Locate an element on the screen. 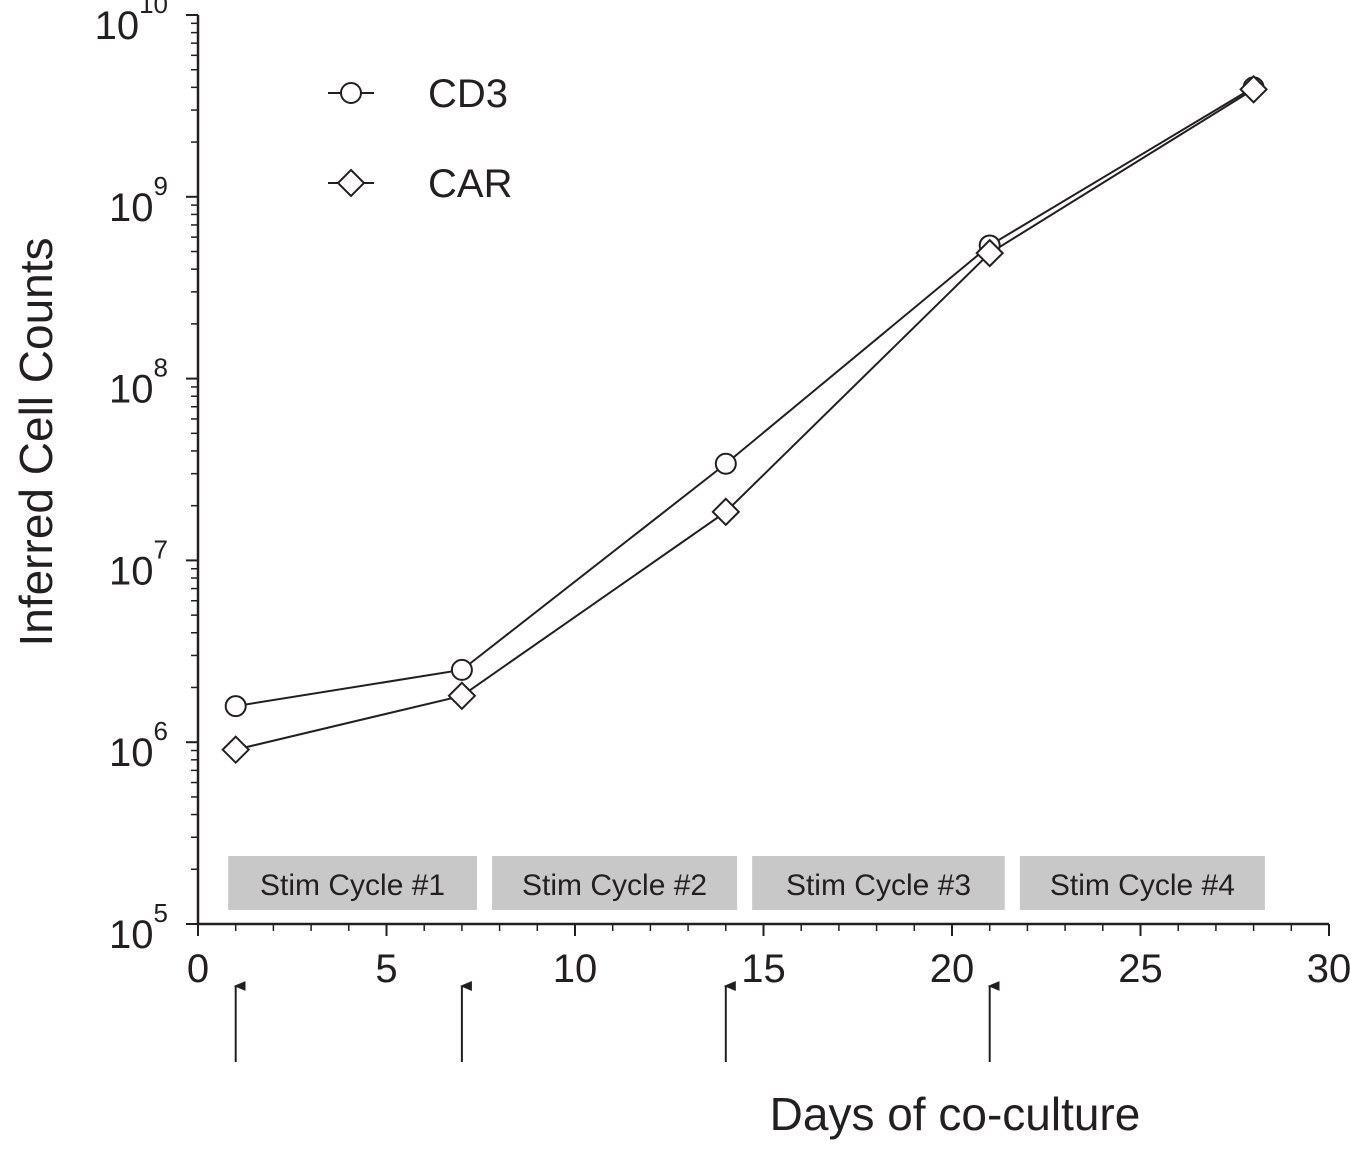  x-axis-label: Days of co-culture is located at coordinates (955, 1114).